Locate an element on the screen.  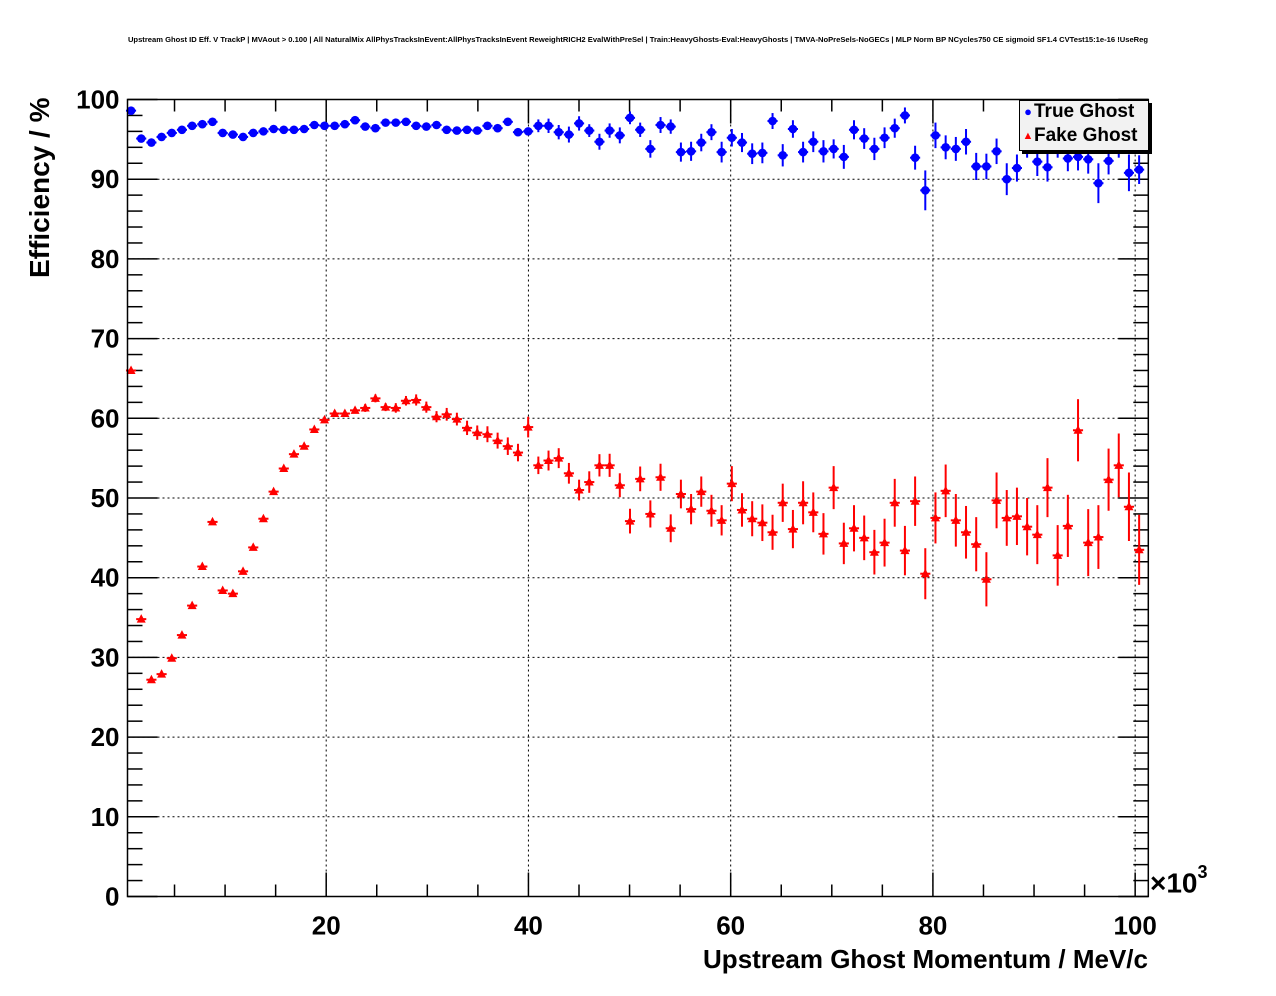
y-tick-label: 20 is located at coordinates (105, 737).